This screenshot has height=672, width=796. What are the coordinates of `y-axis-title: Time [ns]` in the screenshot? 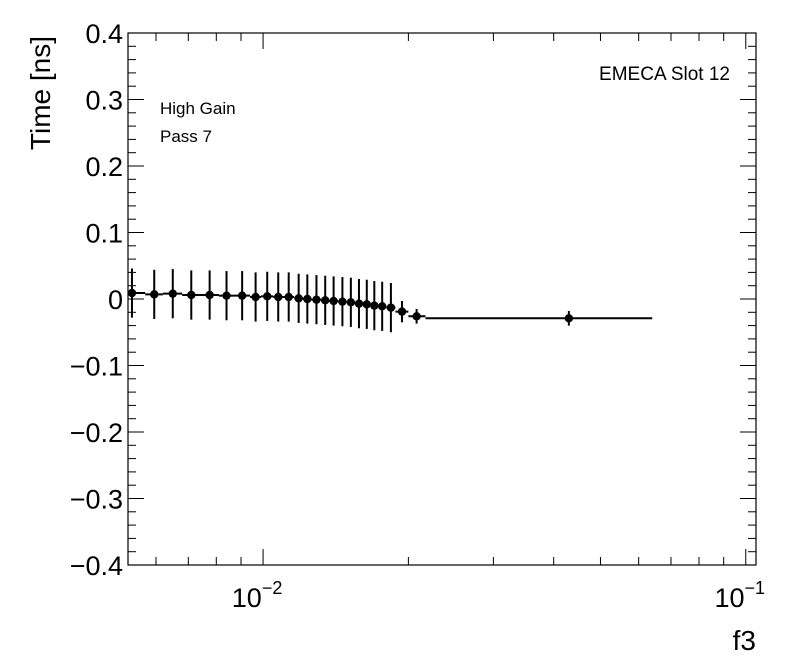 It's located at (40, 93).